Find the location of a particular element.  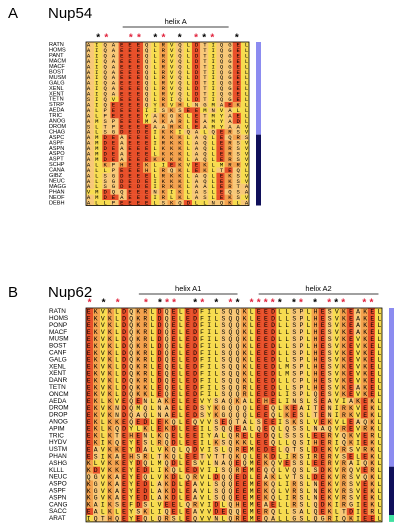

species-name: NEUC is located at coordinates (57, 181).